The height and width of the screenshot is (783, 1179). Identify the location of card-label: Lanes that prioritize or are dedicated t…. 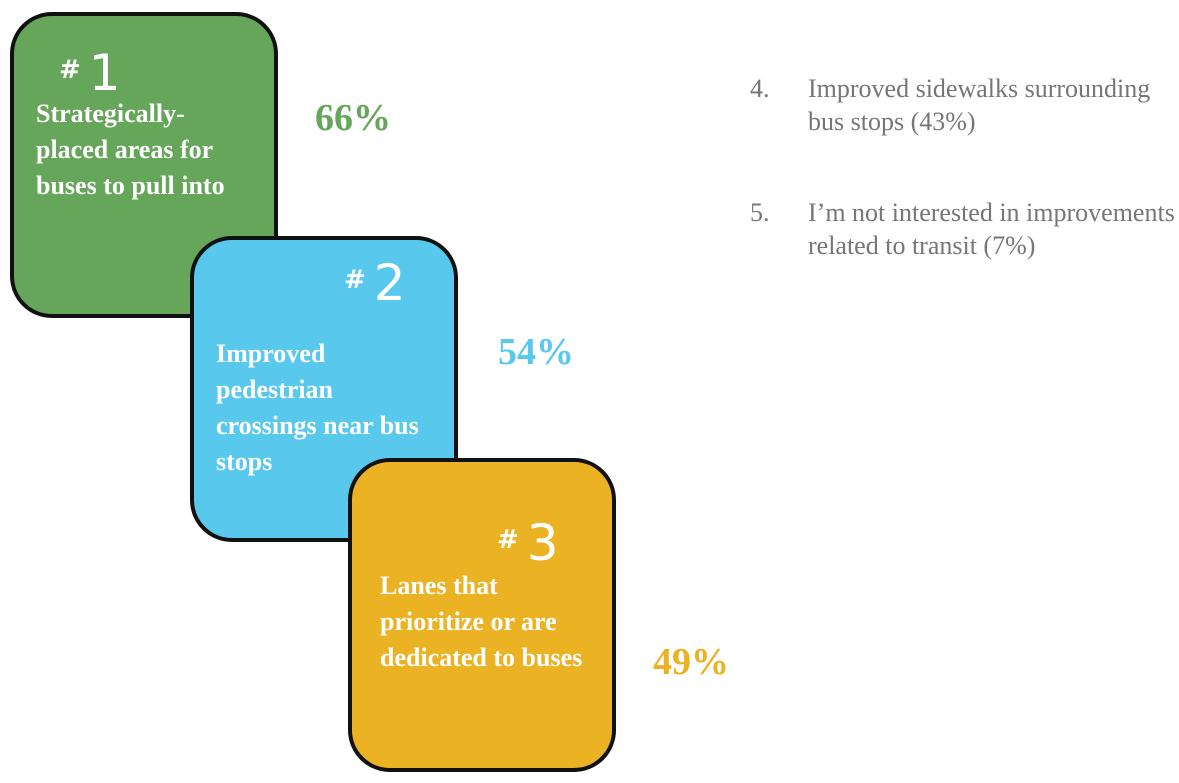
(481, 621).